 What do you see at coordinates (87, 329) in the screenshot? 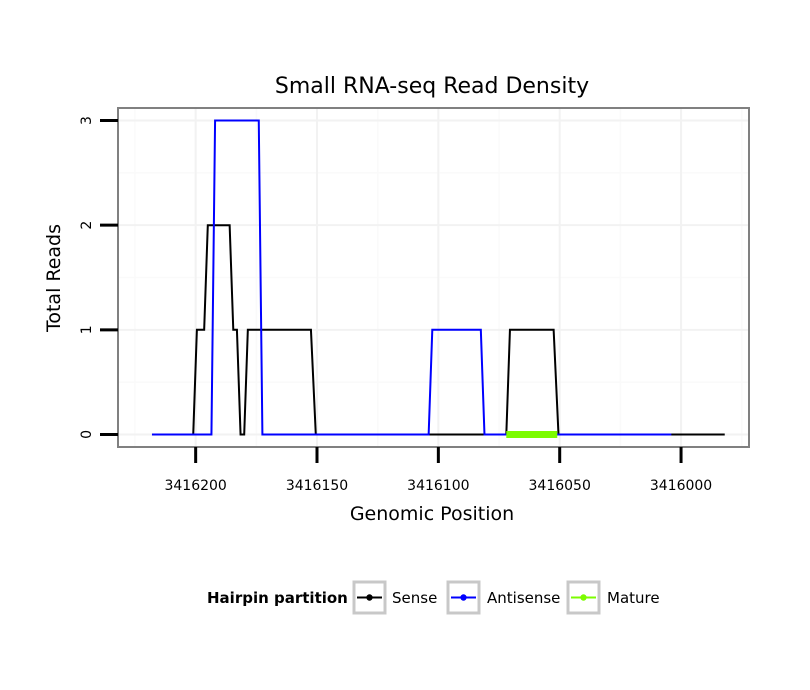
I see `y-tick-label: 1` at bounding box center [87, 329].